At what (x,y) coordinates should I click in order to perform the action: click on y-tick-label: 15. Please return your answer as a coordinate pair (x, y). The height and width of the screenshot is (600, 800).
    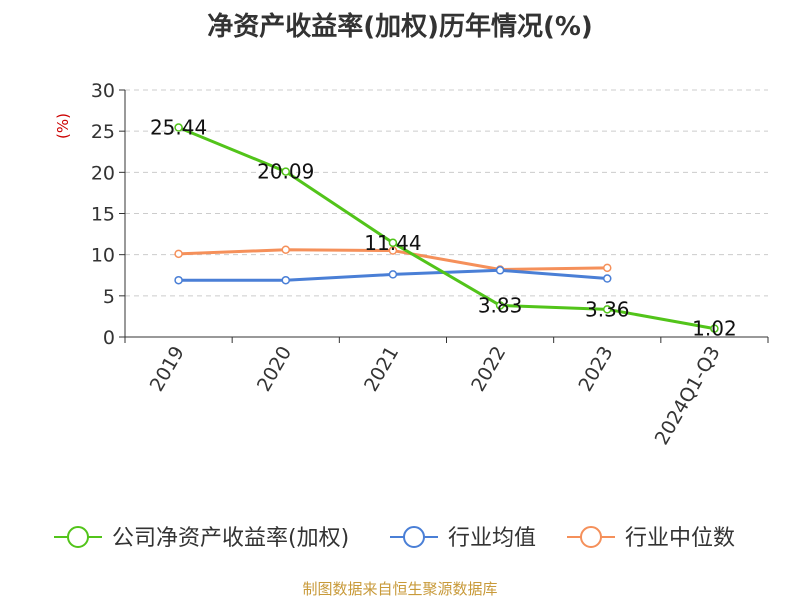
    Looking at the image, I should click on (103, 215).